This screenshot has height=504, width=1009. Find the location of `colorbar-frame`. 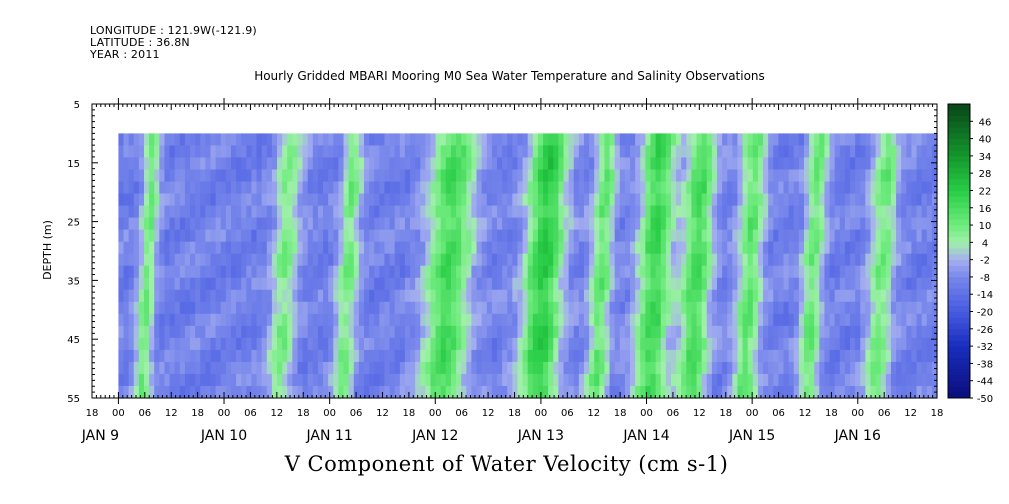

colorbar-frame is located at coordinates (959, 251).